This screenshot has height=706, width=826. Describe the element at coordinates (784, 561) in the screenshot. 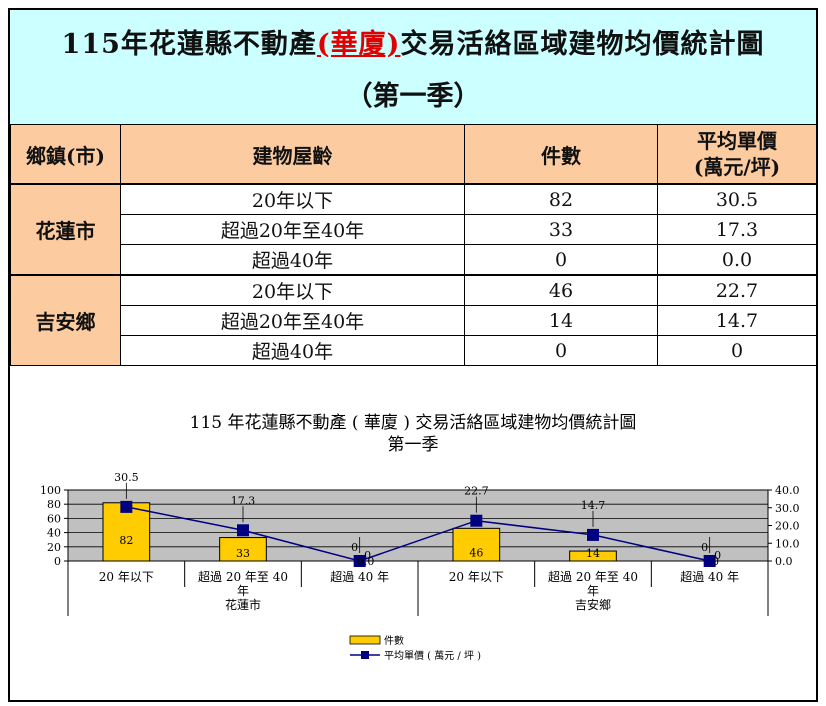

I see `right-tick-label: 0.0` at that location.